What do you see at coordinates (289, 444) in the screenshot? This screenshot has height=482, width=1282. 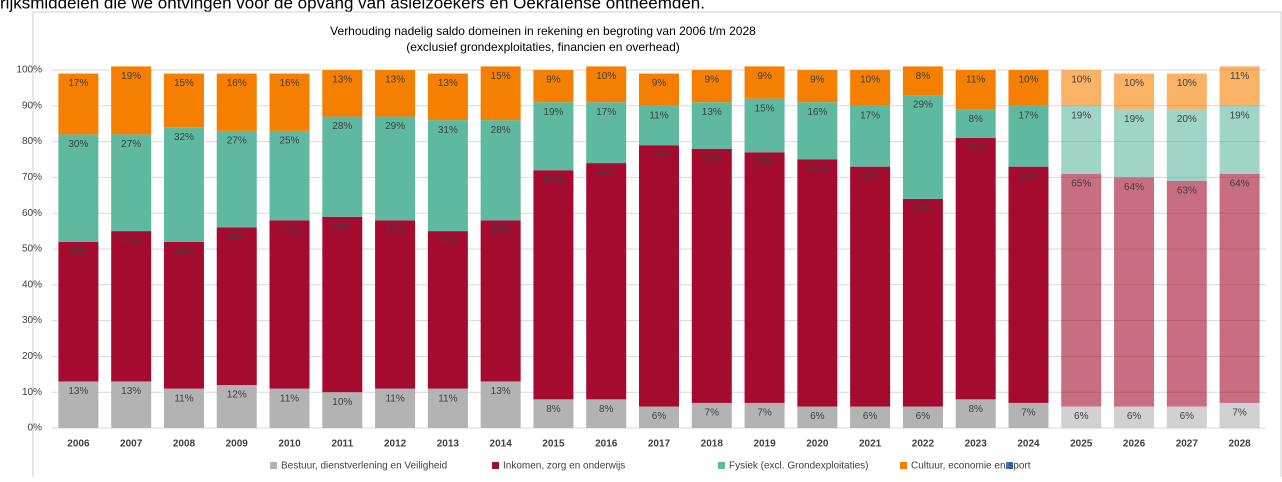 I see `x-tick-label: 2010` at bounding box center [289, 444].